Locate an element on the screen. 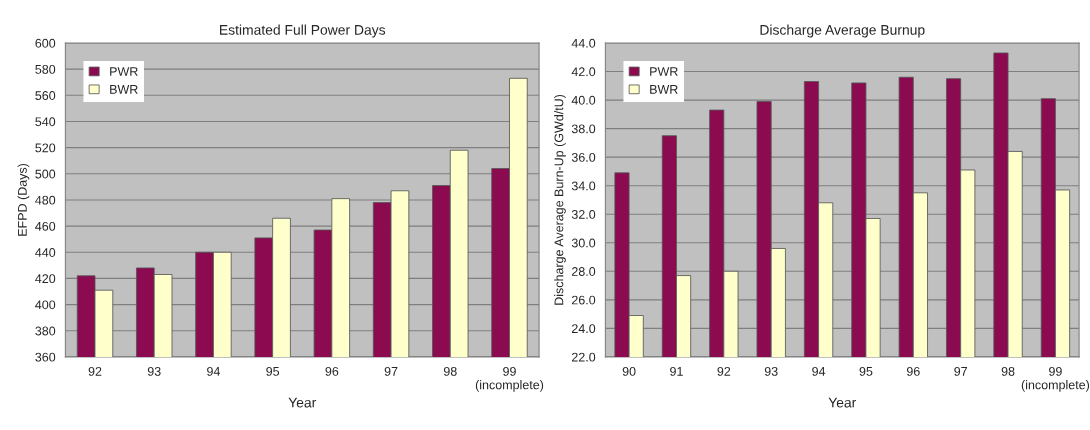  y-tick-label: 360 is located at coordinates (45, 357).